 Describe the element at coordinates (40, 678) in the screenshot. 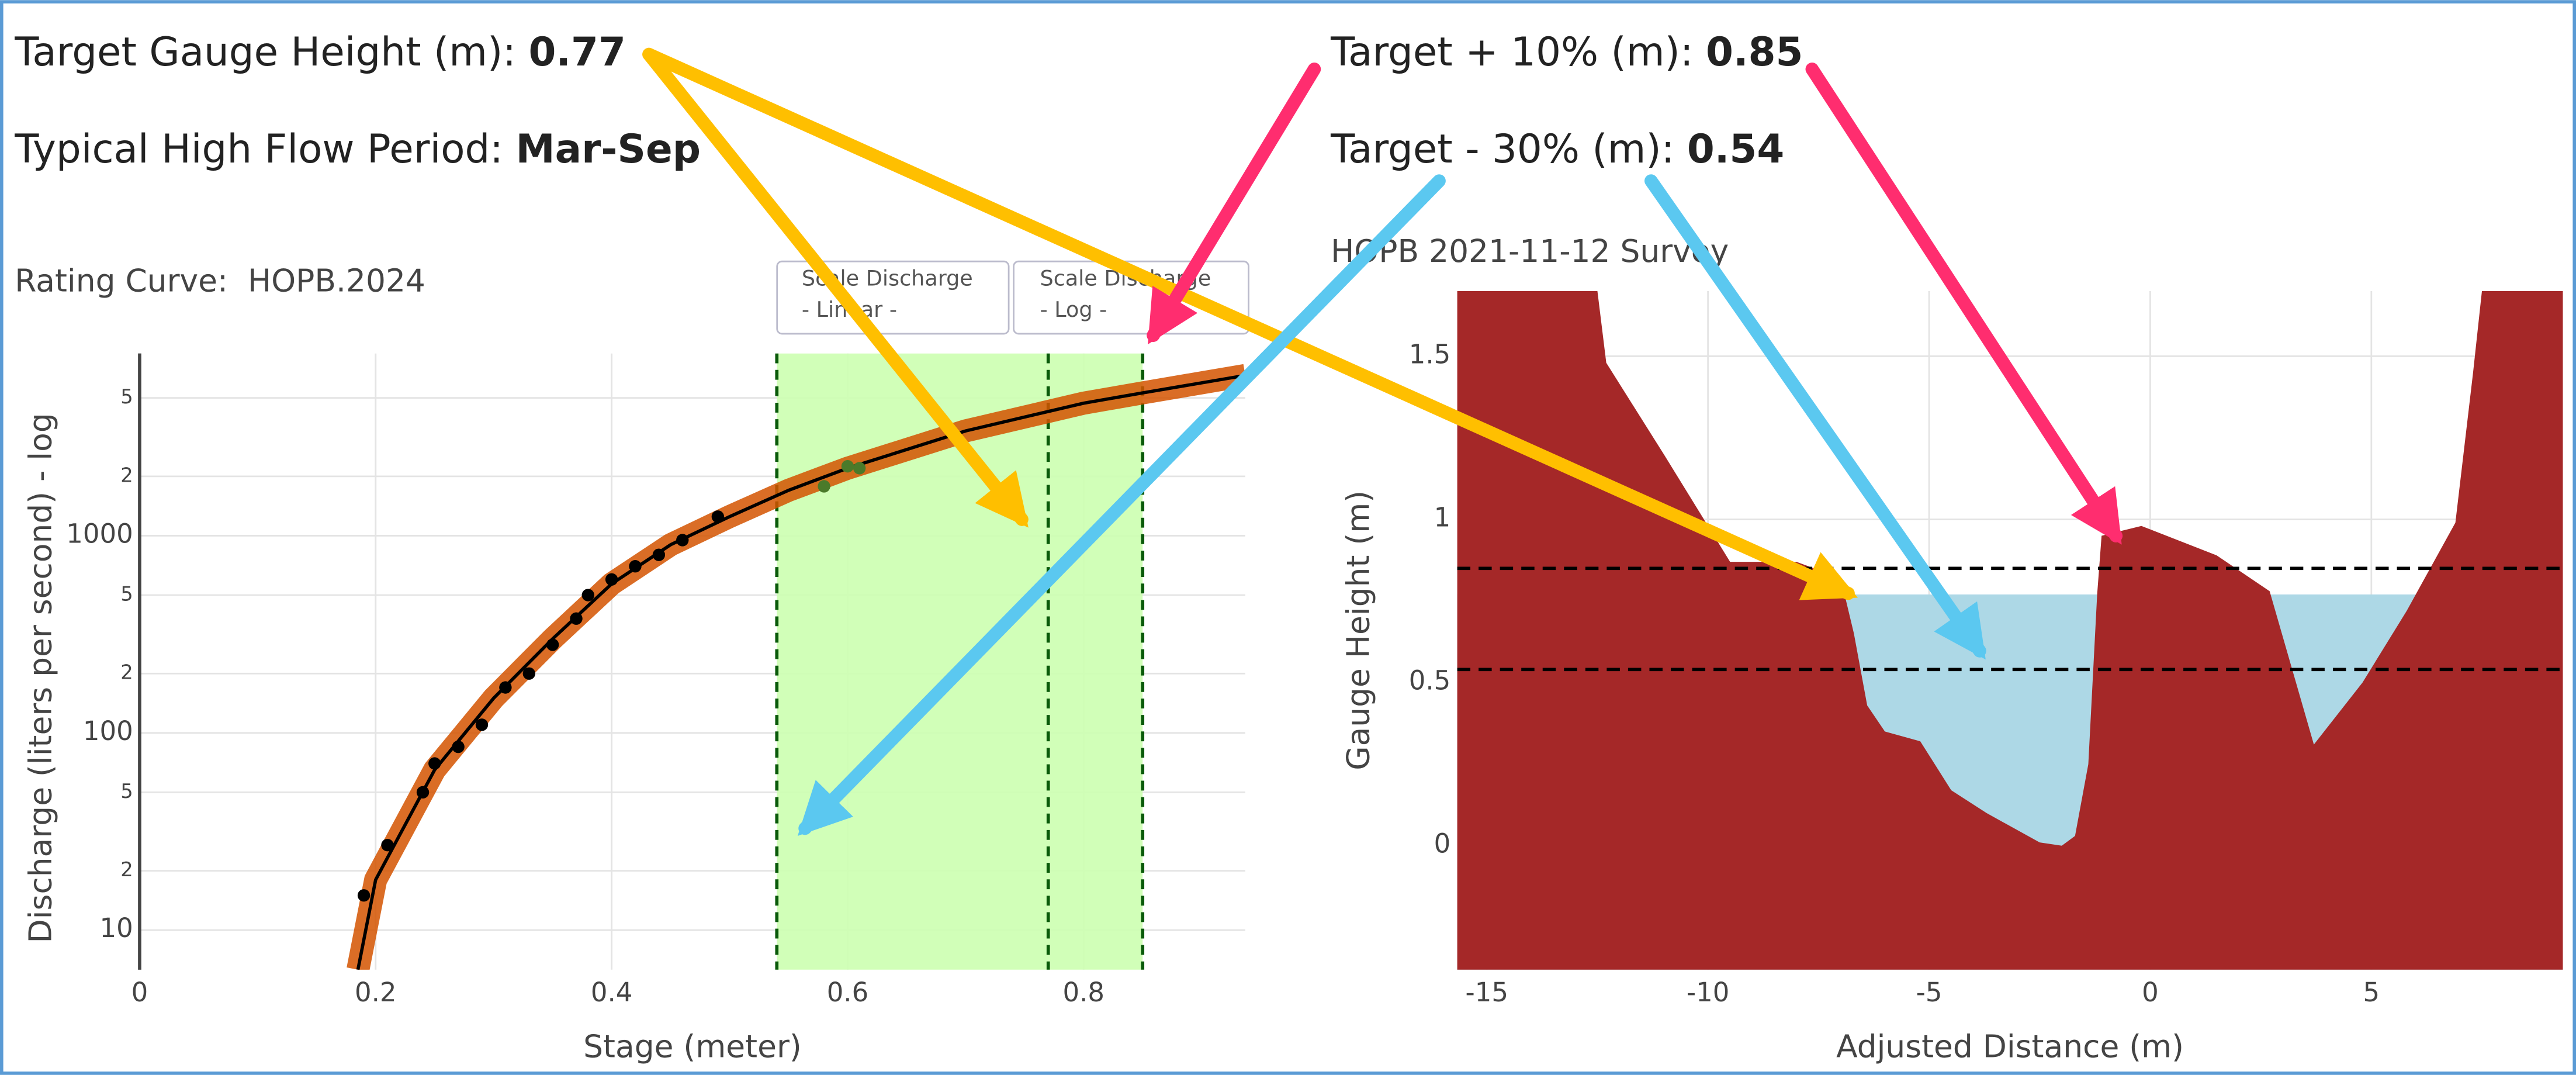

I see `y-axis-label: Discharge (liters per second) - log` at that location.